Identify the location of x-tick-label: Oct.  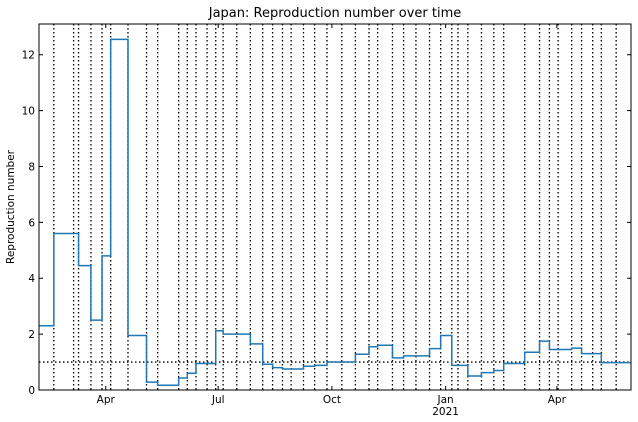
(332, 400).